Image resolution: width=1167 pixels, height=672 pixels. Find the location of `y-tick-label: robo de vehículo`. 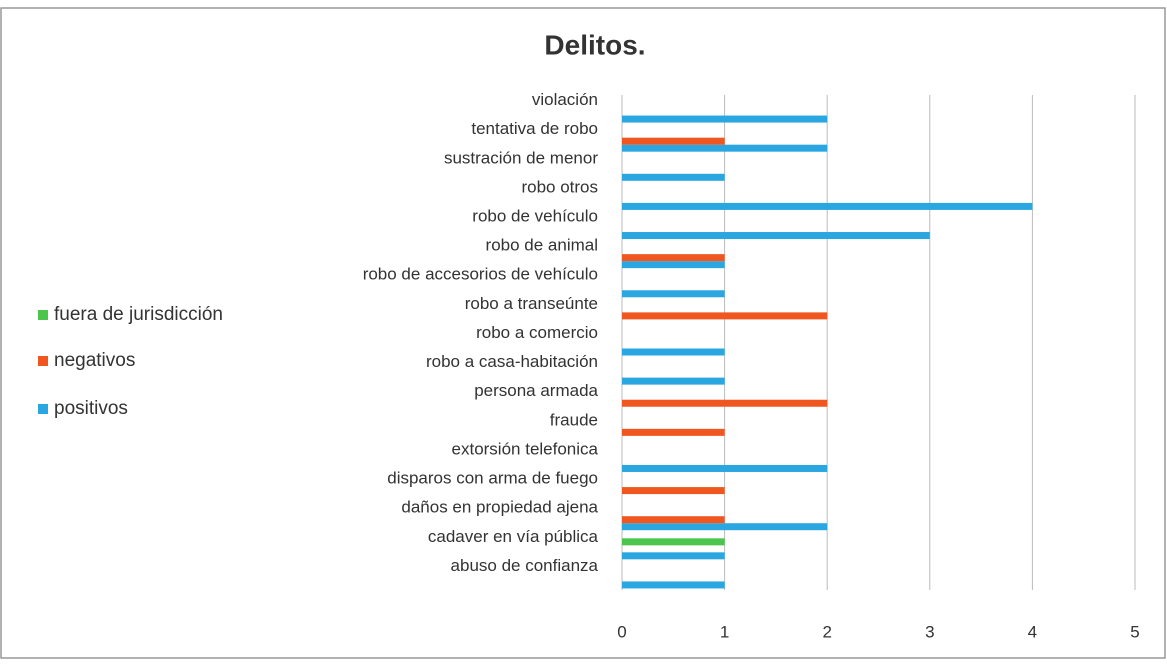

y-tick-label: robo de vehículo is located at coordinates (535, 216).